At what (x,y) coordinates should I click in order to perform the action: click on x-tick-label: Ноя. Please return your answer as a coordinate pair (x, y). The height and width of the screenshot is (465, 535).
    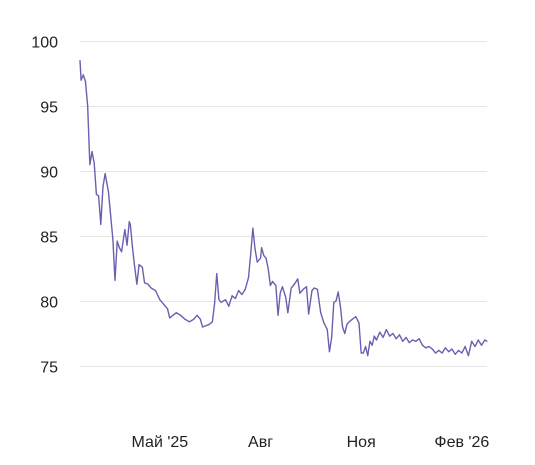
    Looking at the image, I should click on (361, 442).